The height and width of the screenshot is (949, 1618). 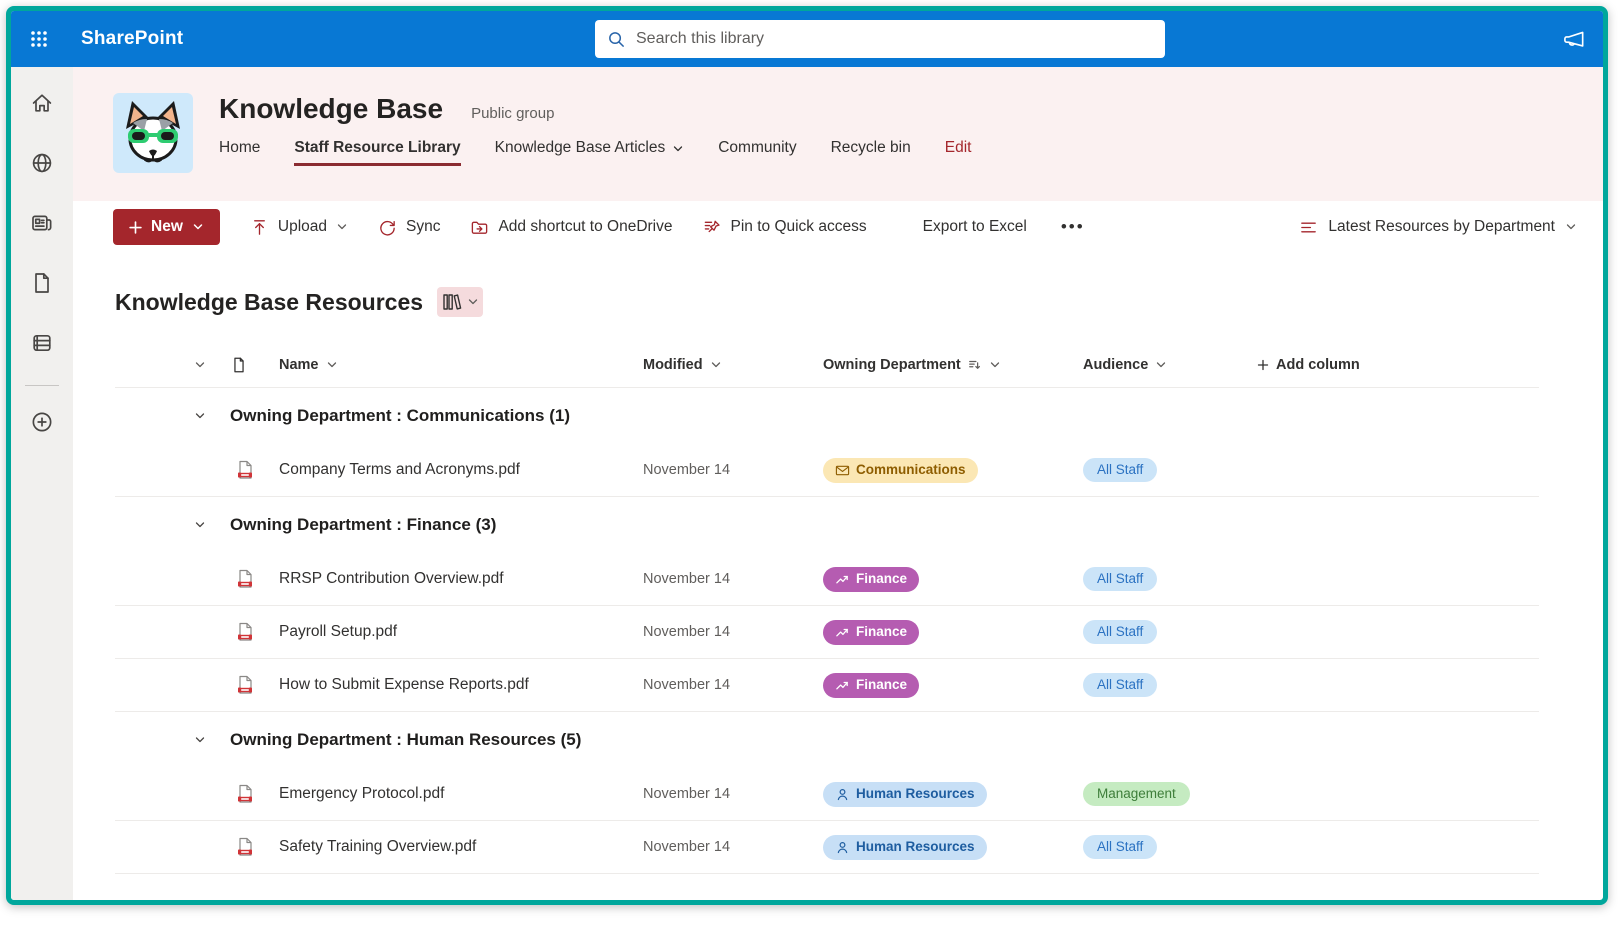 I want to click on command-label: Pin to Quick access, so click(x=798, y=226).